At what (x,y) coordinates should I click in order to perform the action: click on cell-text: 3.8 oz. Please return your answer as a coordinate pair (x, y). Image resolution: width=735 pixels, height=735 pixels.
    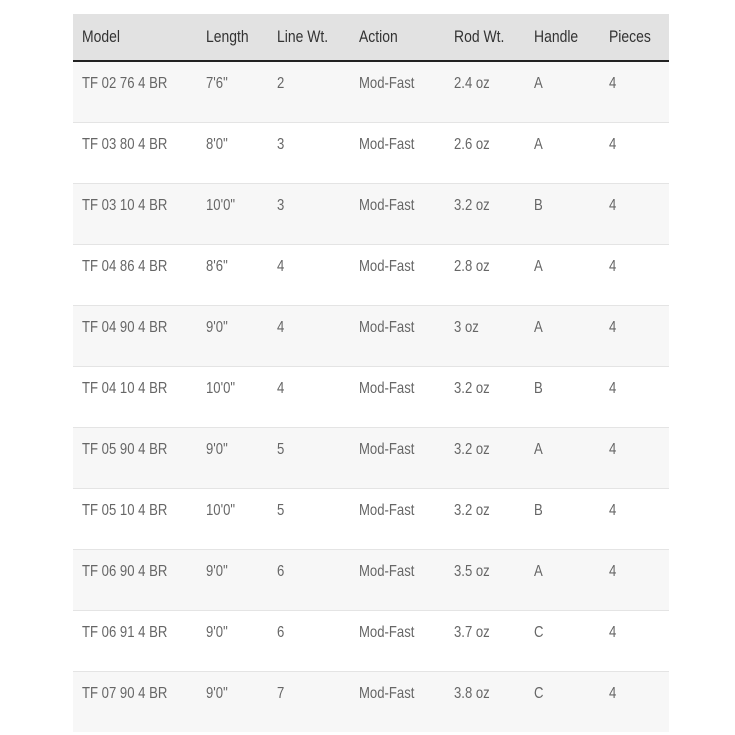
    Looking at the image, I should click on (472, 693).